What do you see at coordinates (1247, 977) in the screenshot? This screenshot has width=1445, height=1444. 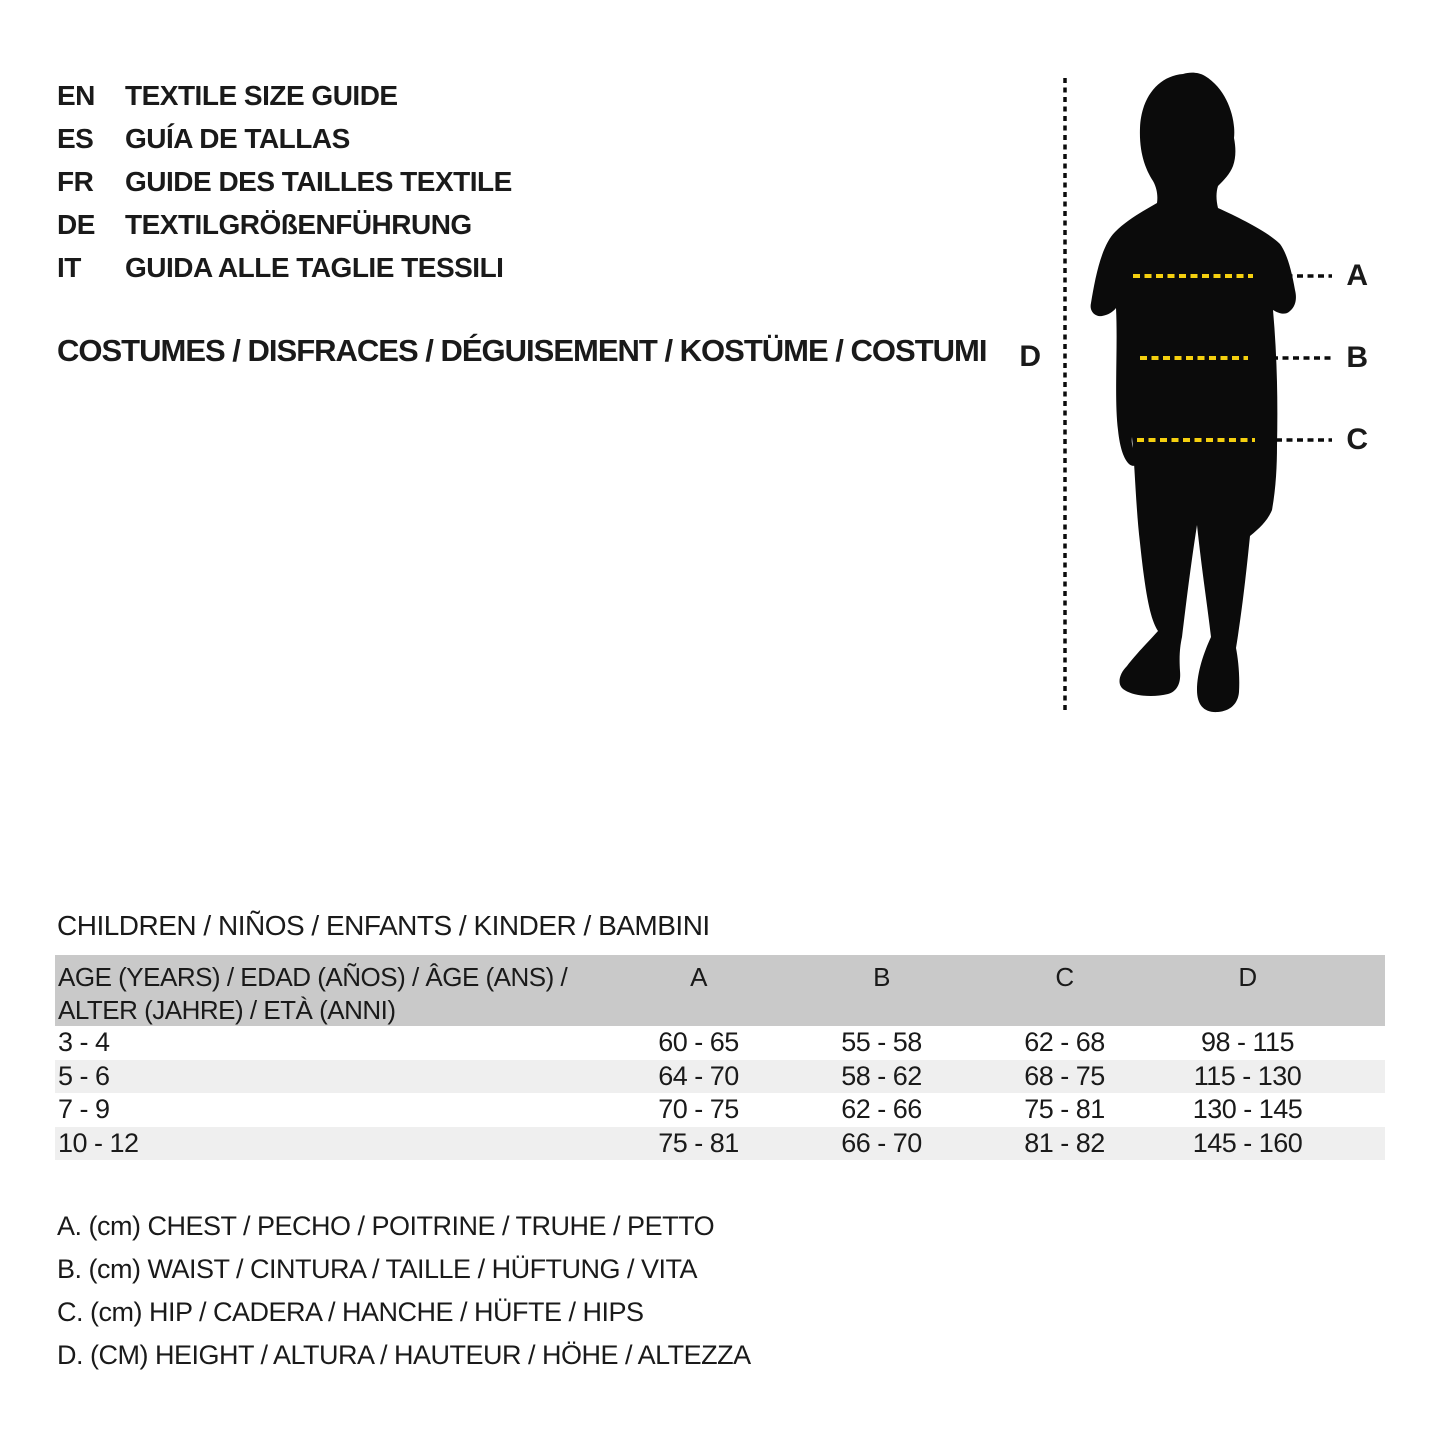 I see `column-header-d: D` at bounding box center [1247, 977].